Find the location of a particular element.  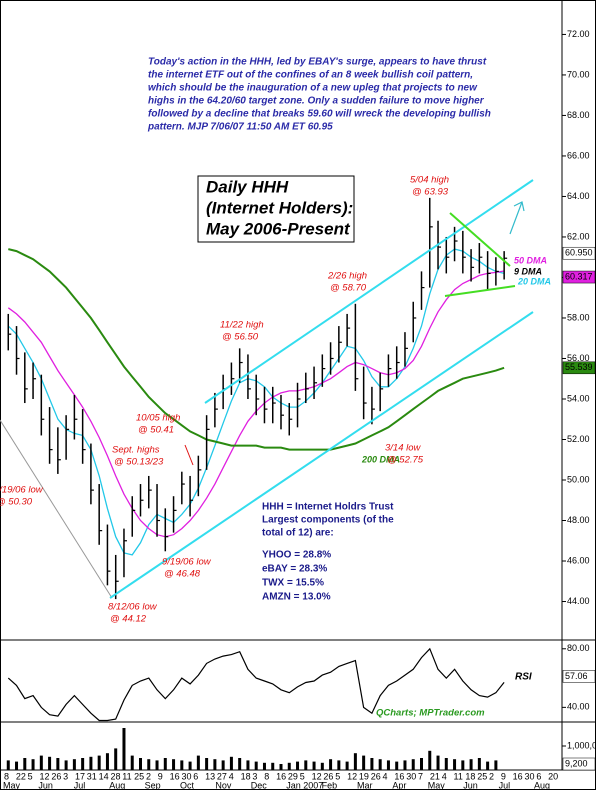

x-tick-label: Jan 2007 is located at coordinates (304, 785).